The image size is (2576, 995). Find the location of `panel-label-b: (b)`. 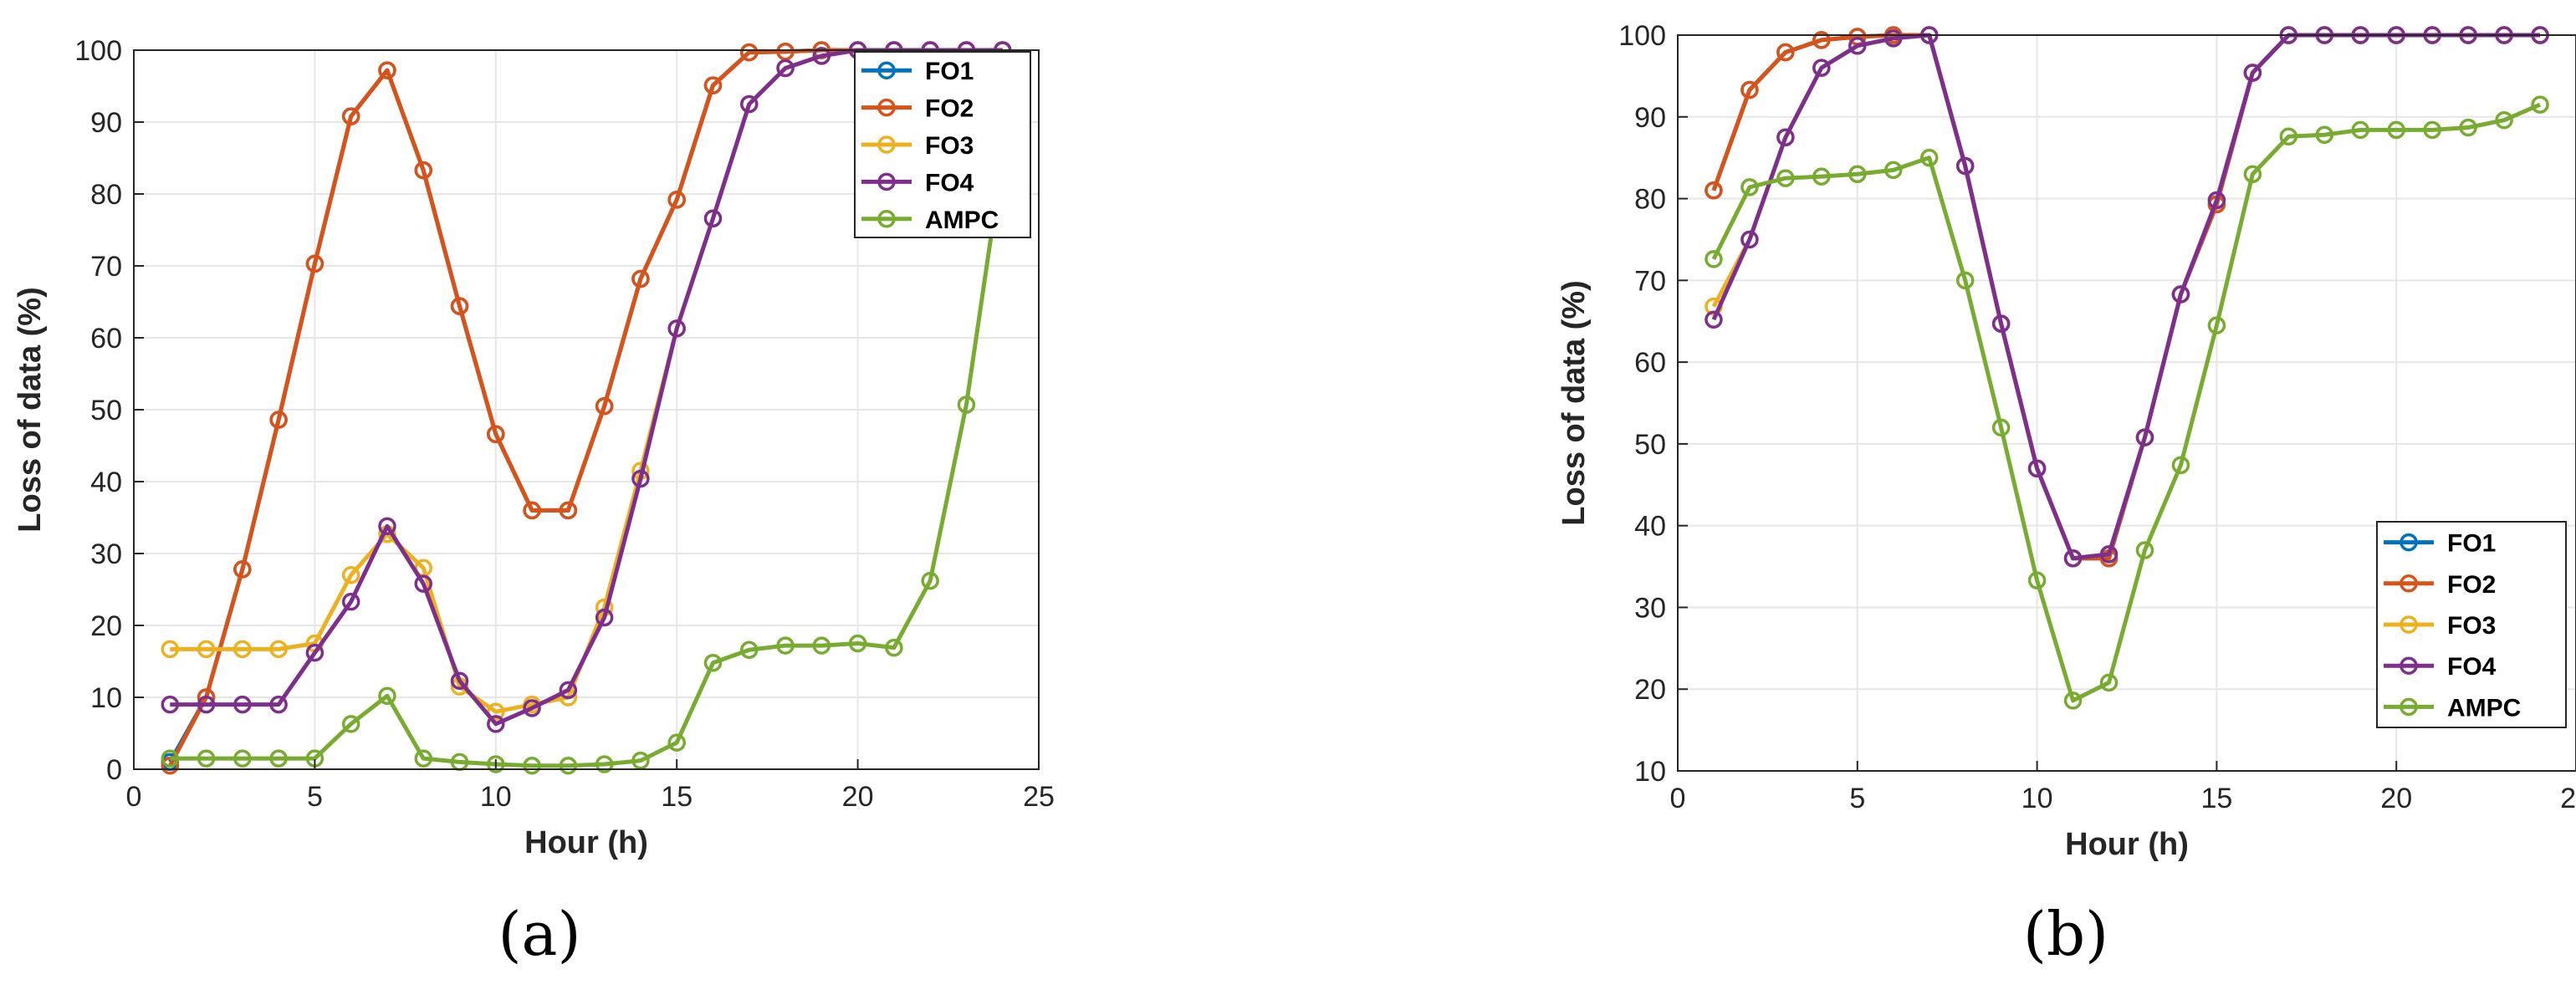

panel-label-b: (b) is located at coordinates (2065, 934).